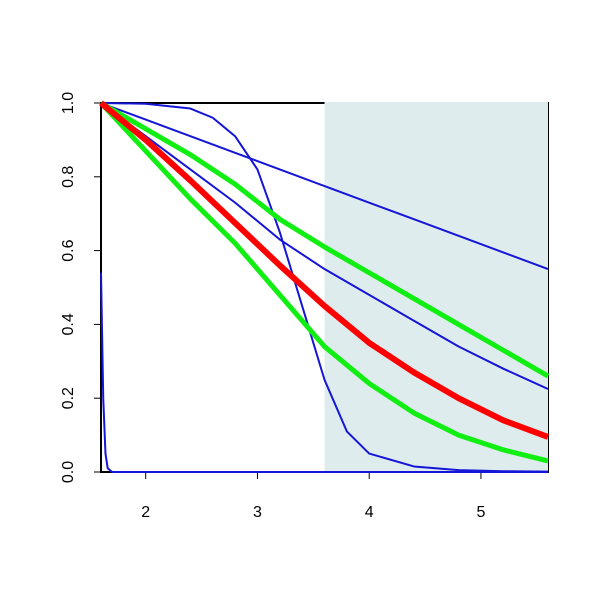 The height and width of the screenshot is (600, 600). Describe the element at coordinates (68, 472) in the screenshot. I see `y-tick-label: 0.0` at that location.